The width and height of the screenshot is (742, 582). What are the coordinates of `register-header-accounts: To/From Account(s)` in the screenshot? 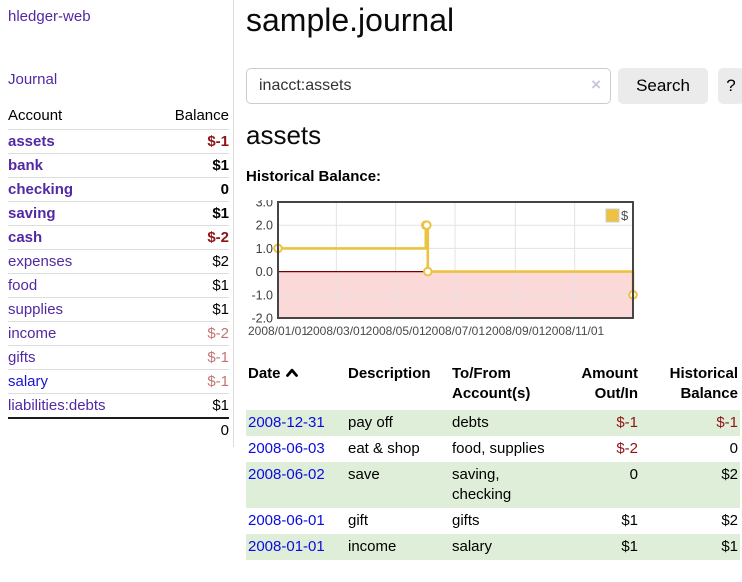 It's located at (491, 383).